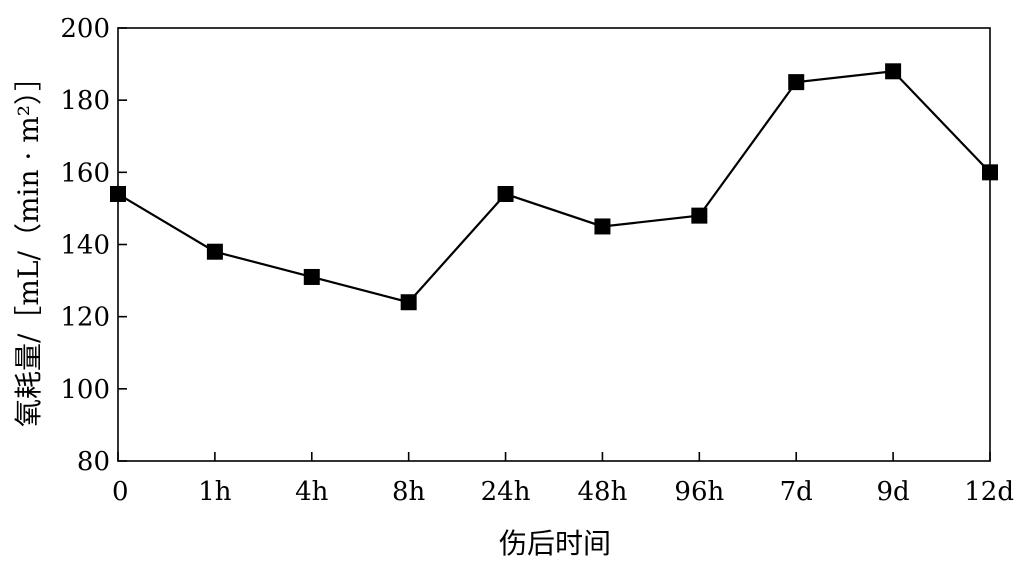 The height and width of the screenshot is (572, 1024). I want to click on x-axis-label: 伤后时间, so click(555, 543).